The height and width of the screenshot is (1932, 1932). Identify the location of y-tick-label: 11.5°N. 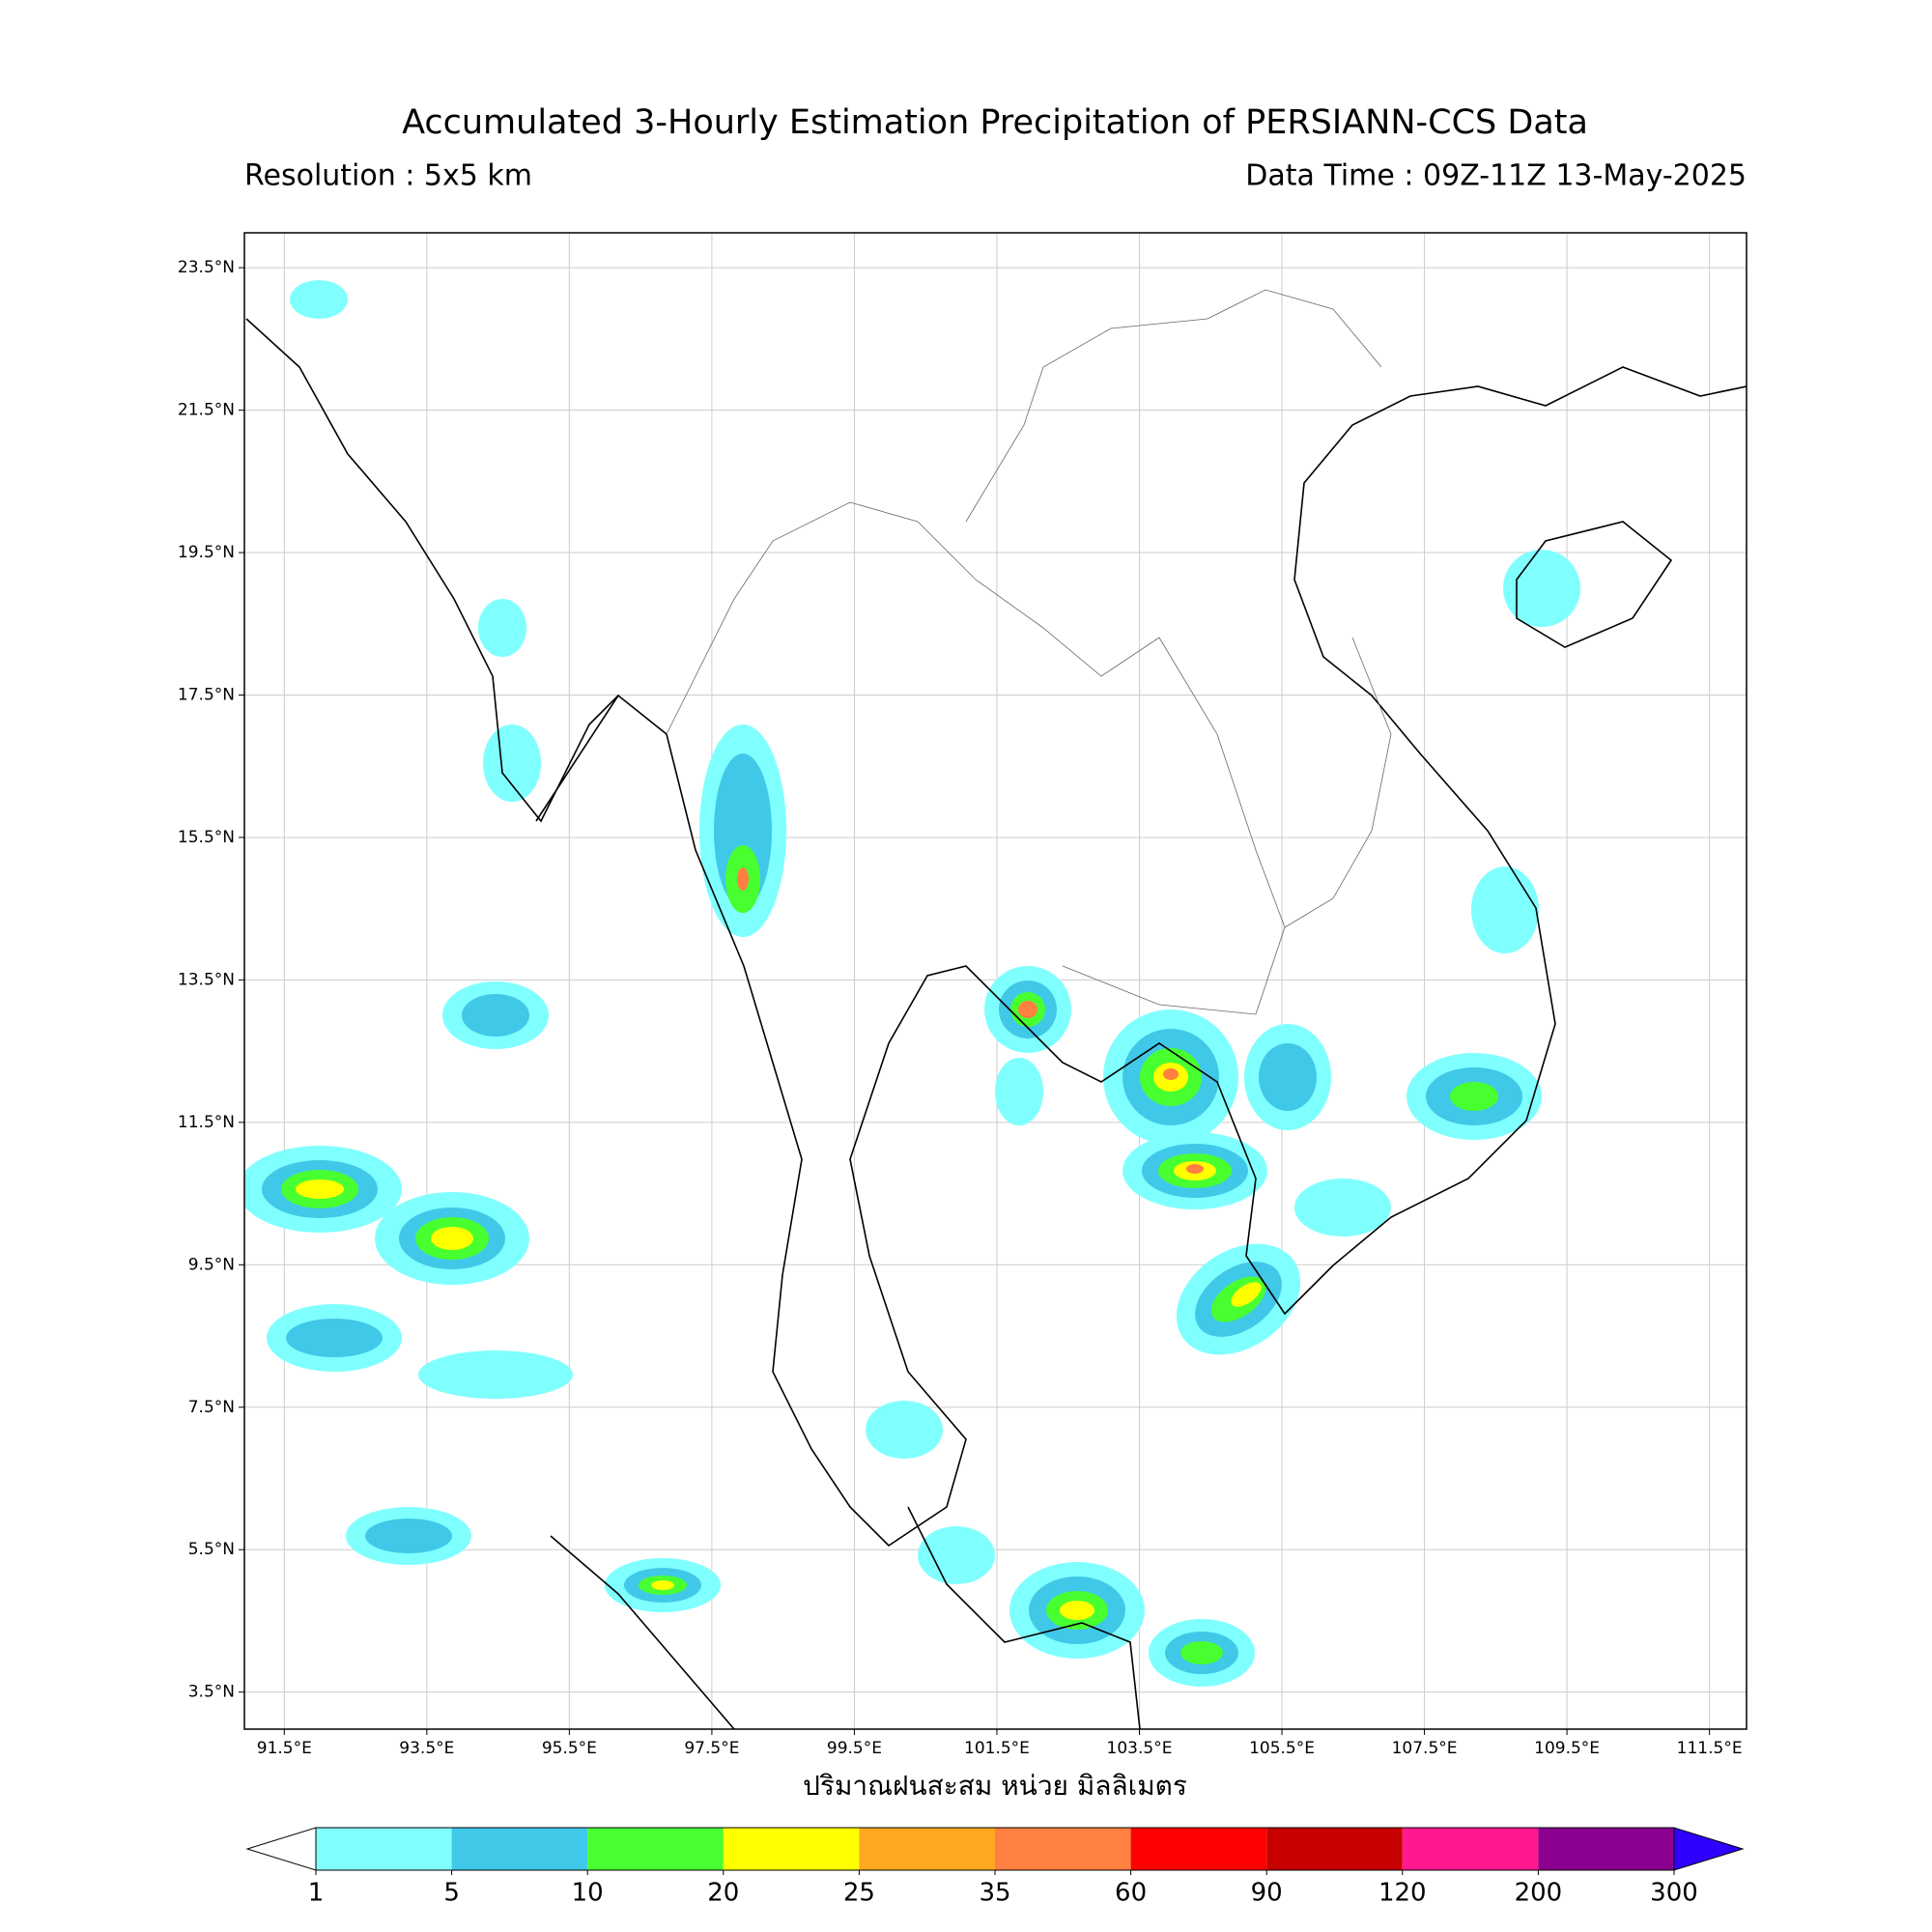
(206, 1122).